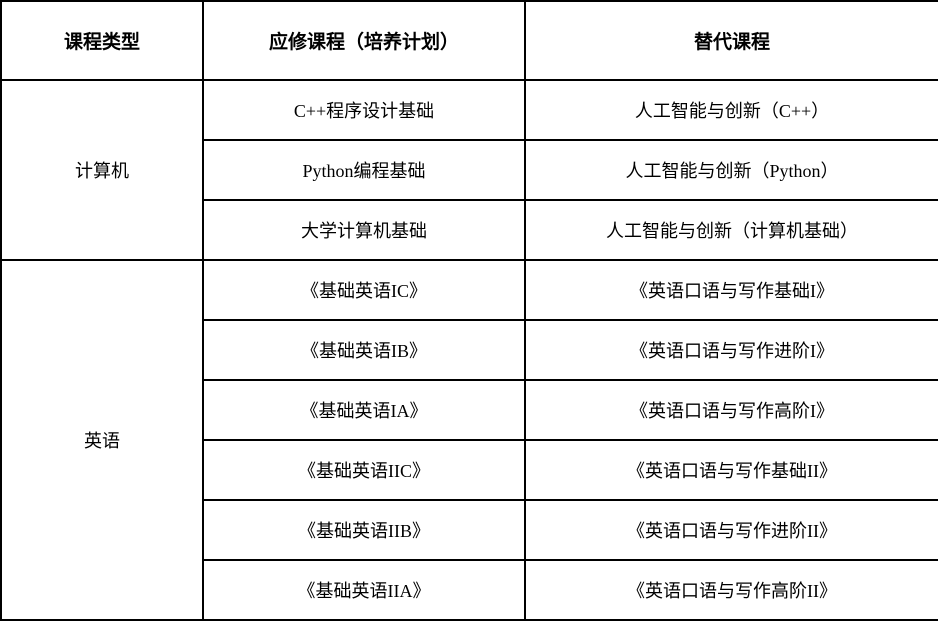 The image size is (938, 622). What do you see at coordinates (731, 350) in the screenshot?
I see `replacement-course-cell: 《英语口语与写作进阶I》` at bounding box center [731, 350].